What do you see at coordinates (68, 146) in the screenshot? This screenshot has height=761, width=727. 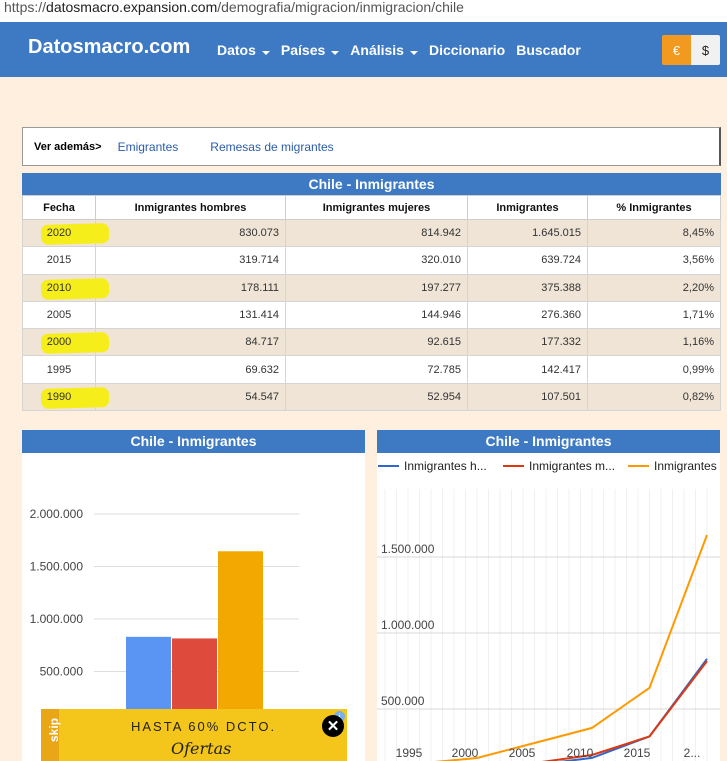 I see `see-also-label: Ver además>` at bounding box center [68, 146].